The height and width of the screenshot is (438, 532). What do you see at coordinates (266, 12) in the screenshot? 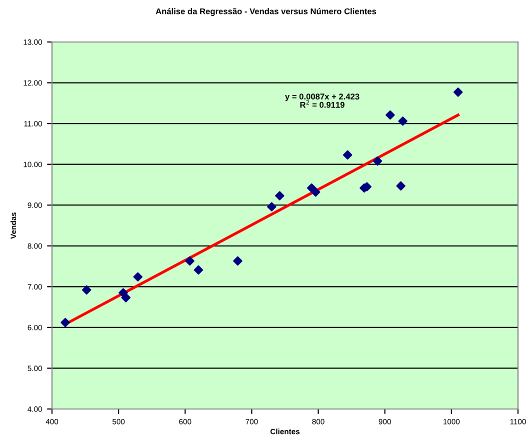
I see `chart-title: Análise da Regressão - Vendas versus Número Clientes` at bounding box center [266, 12].